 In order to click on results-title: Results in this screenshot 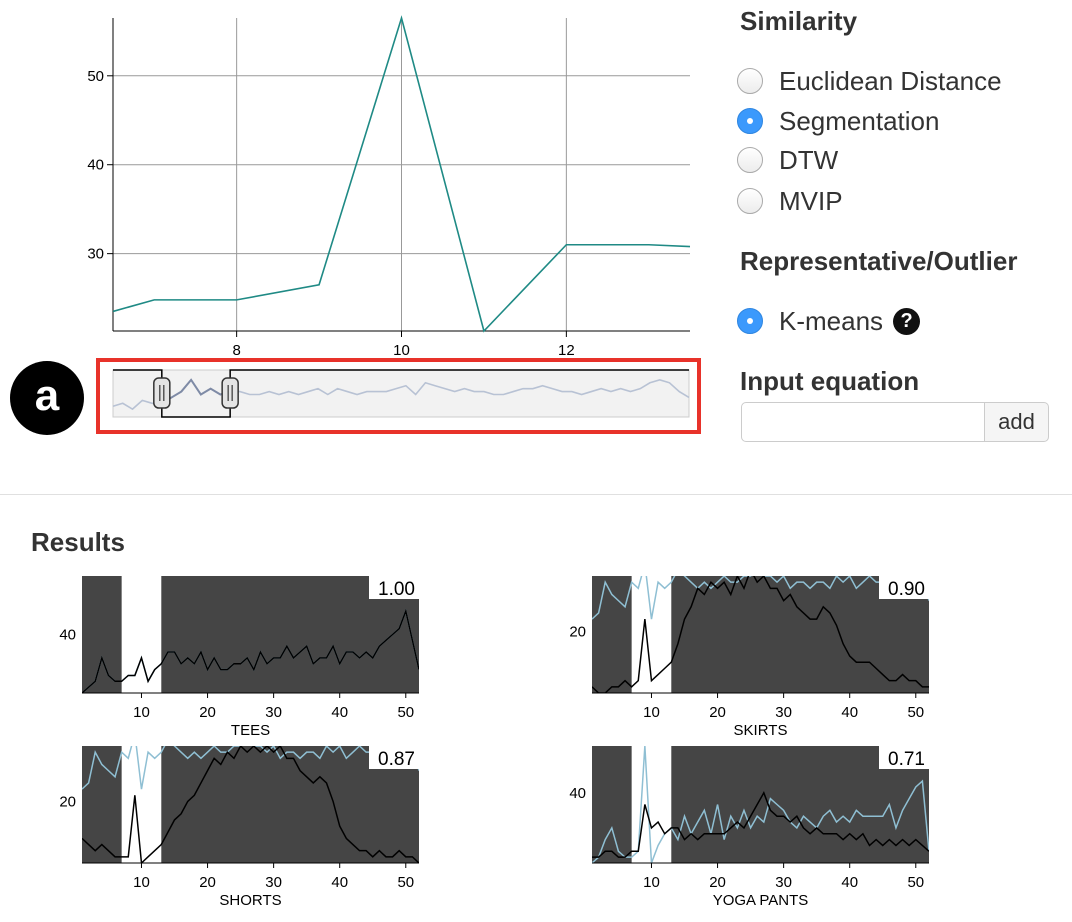, I will do `click(78, 542)`.